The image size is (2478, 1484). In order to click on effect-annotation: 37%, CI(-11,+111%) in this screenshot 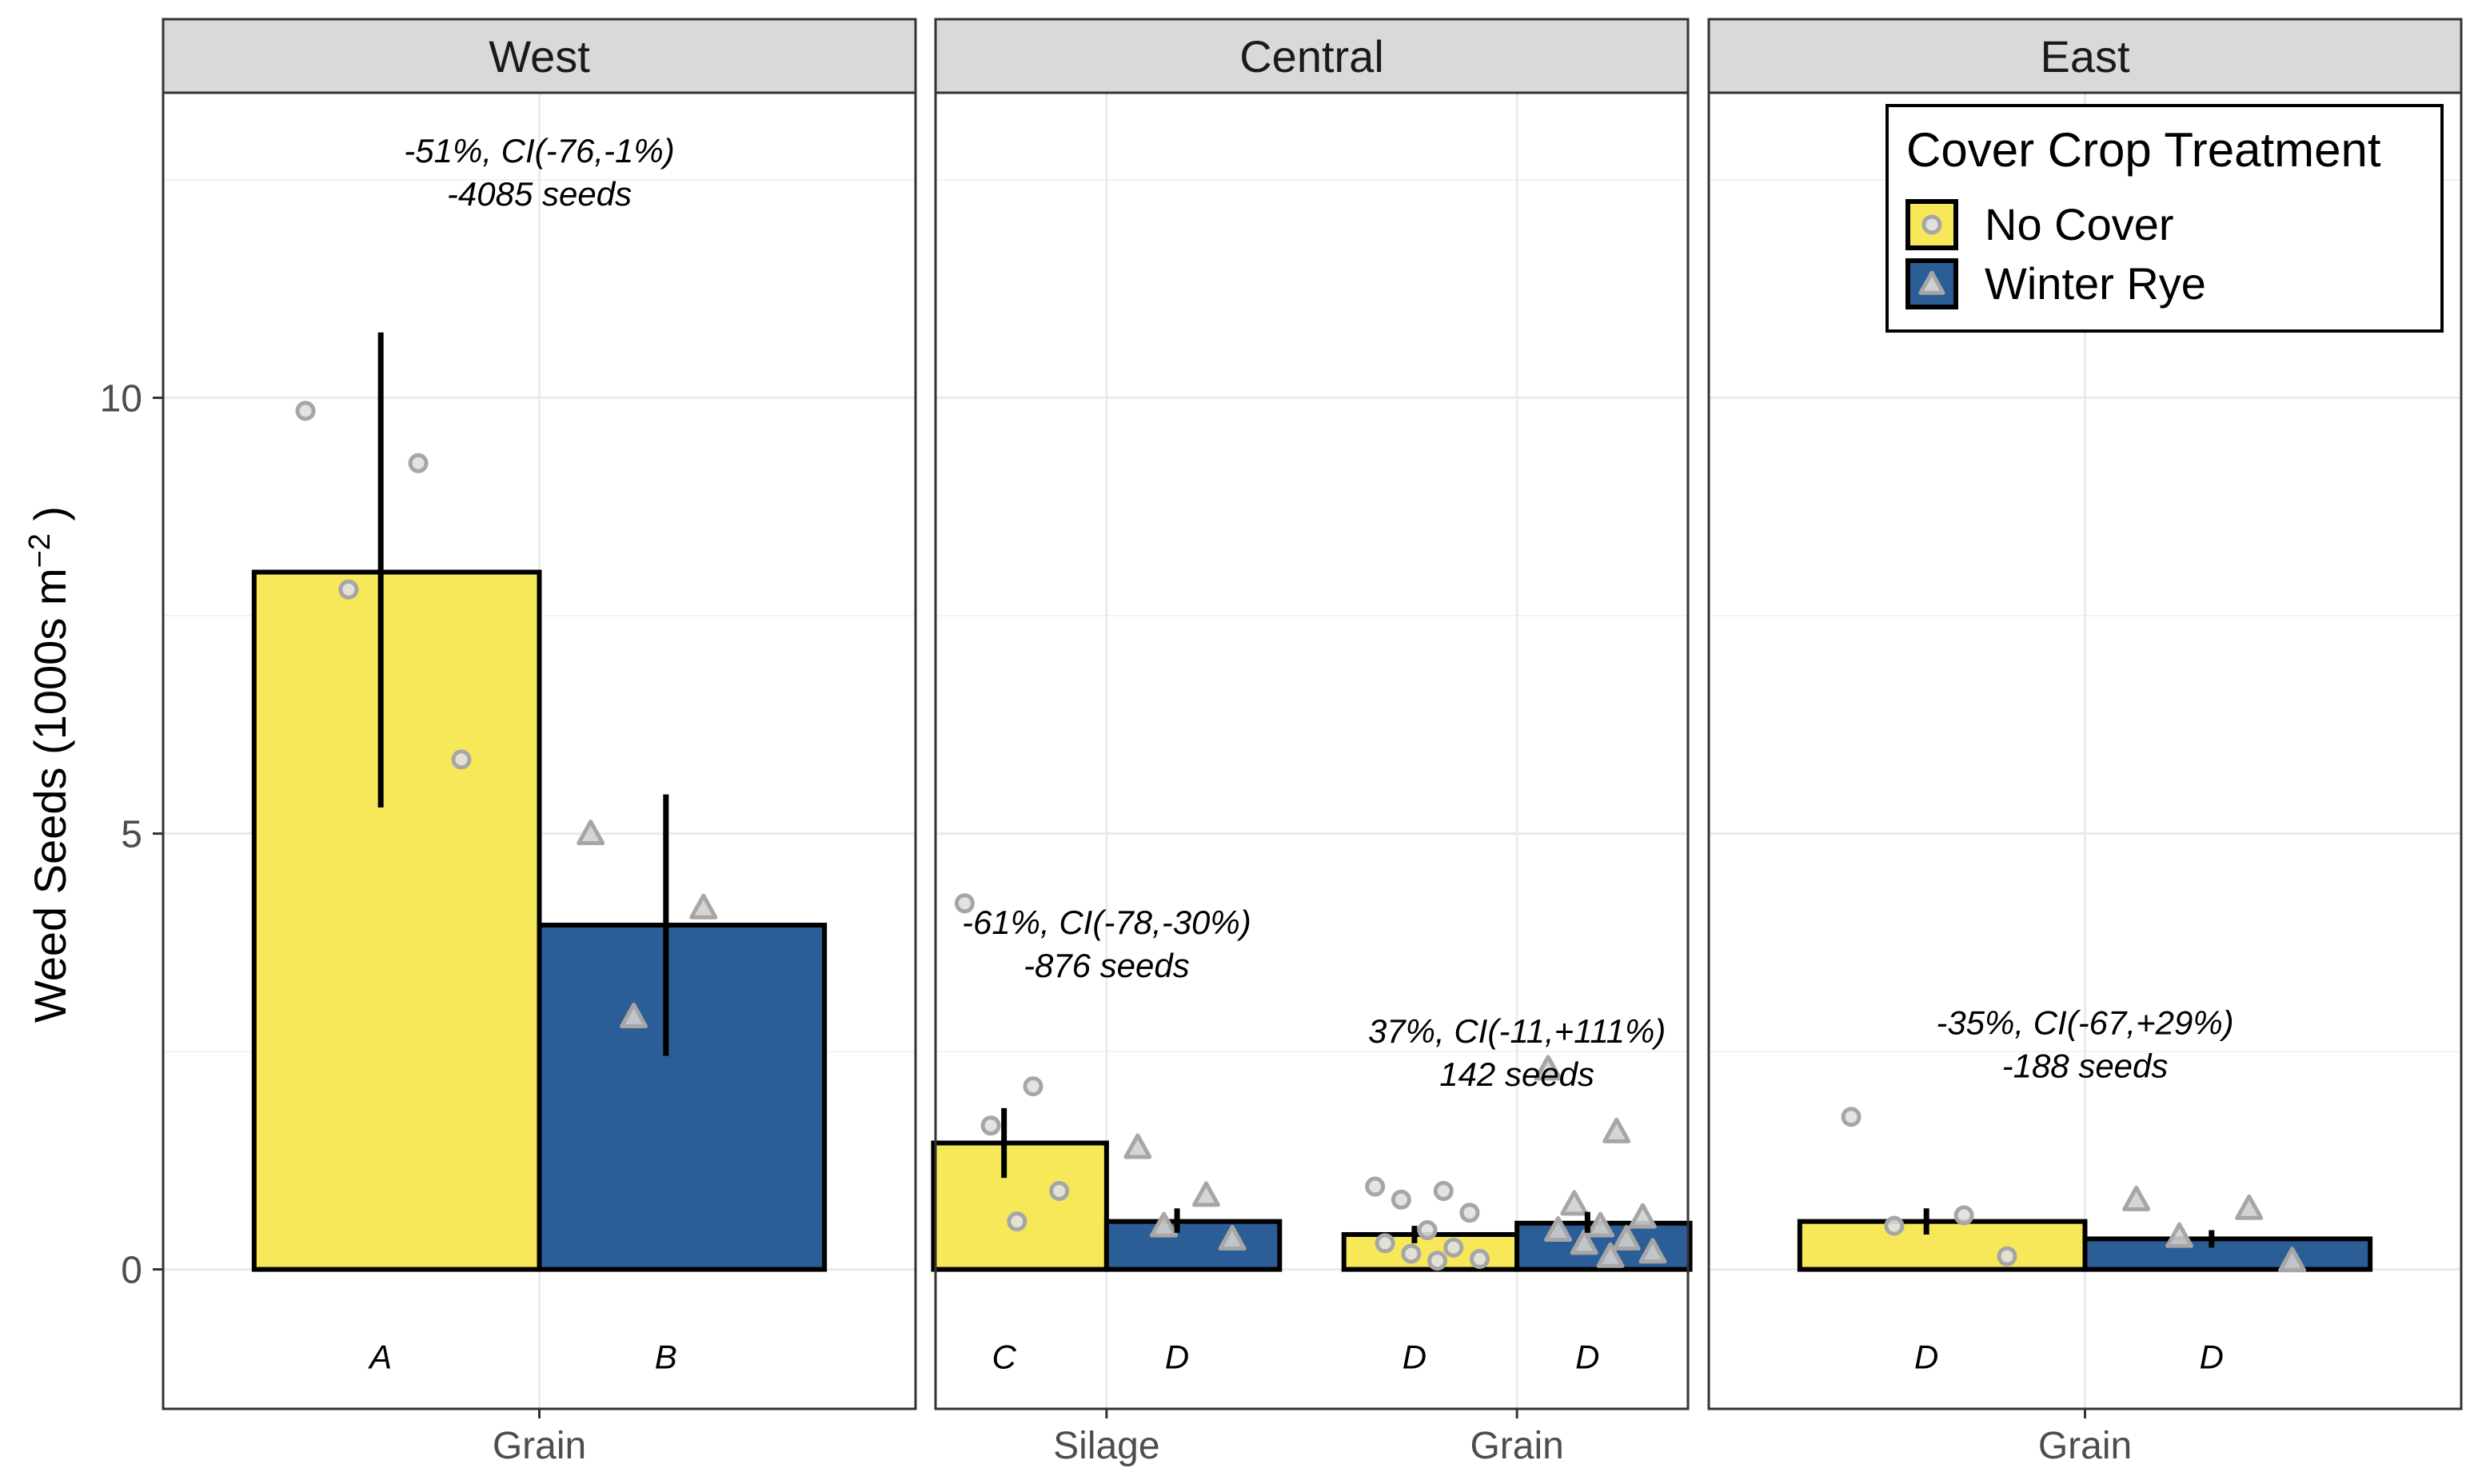, I will do `click(1517, 1031)`.